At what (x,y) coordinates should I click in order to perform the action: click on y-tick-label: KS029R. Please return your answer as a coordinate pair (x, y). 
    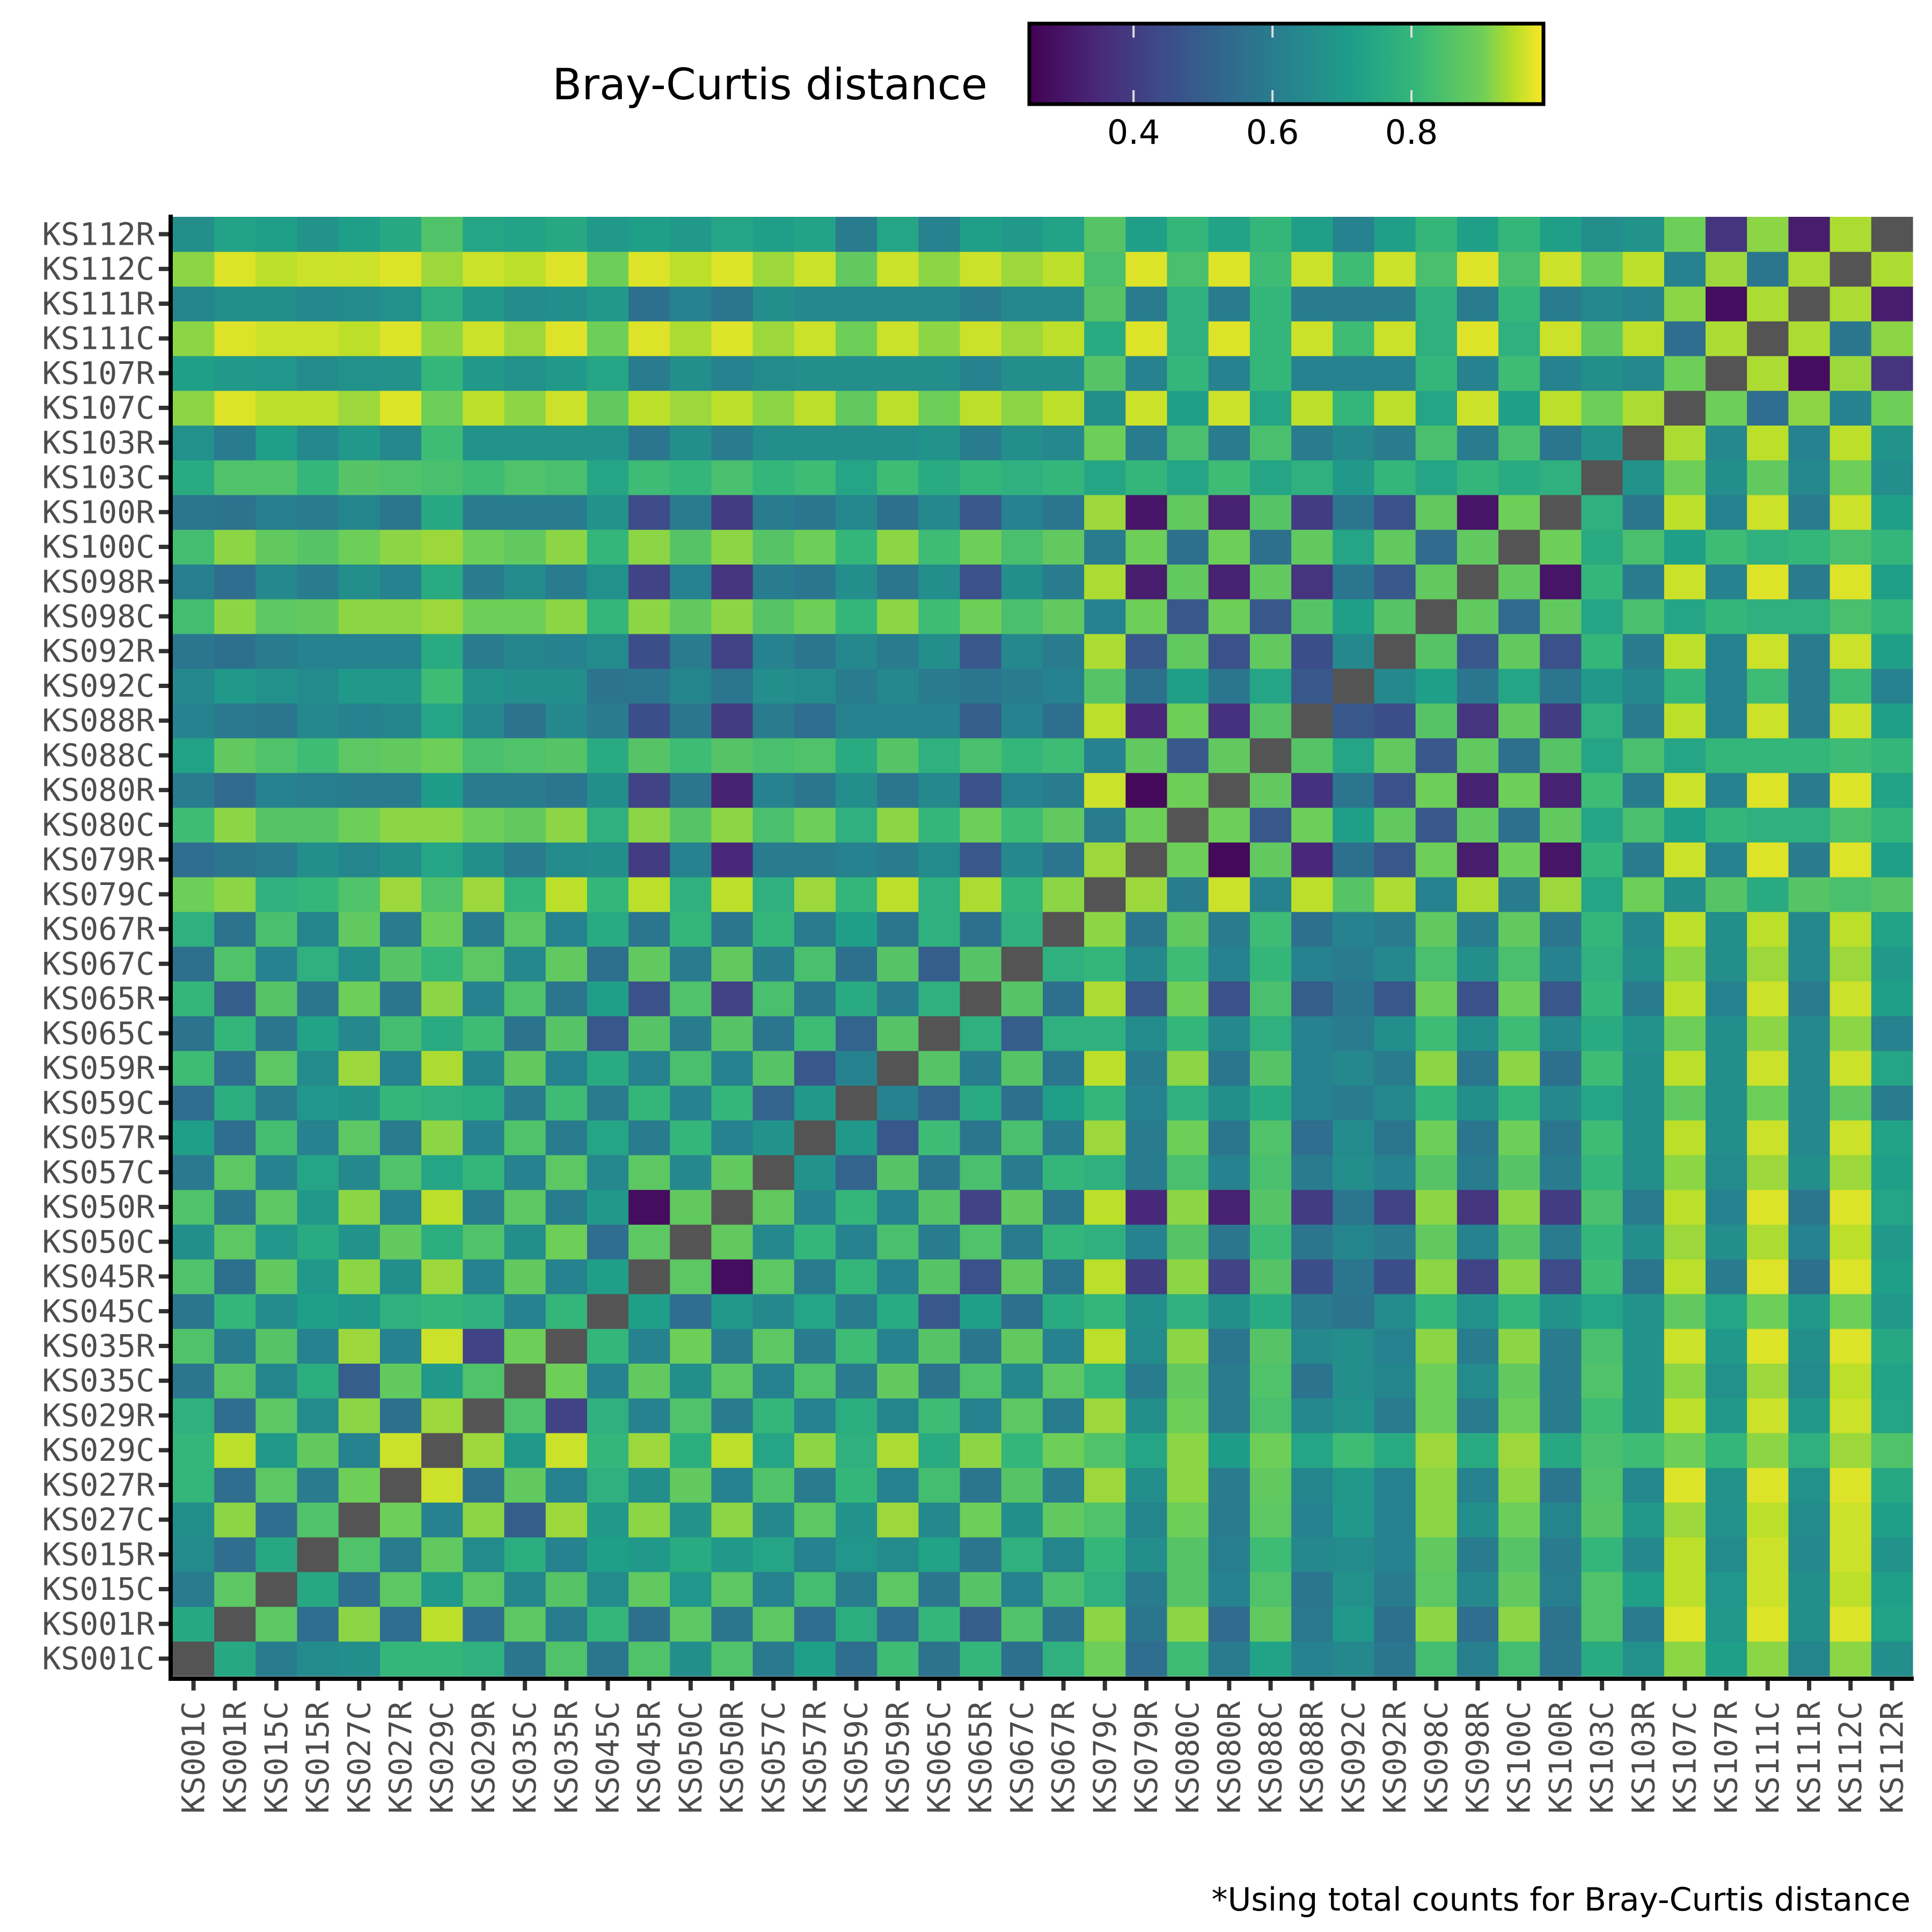
    Looking at the image, I should click on (98, 1415).